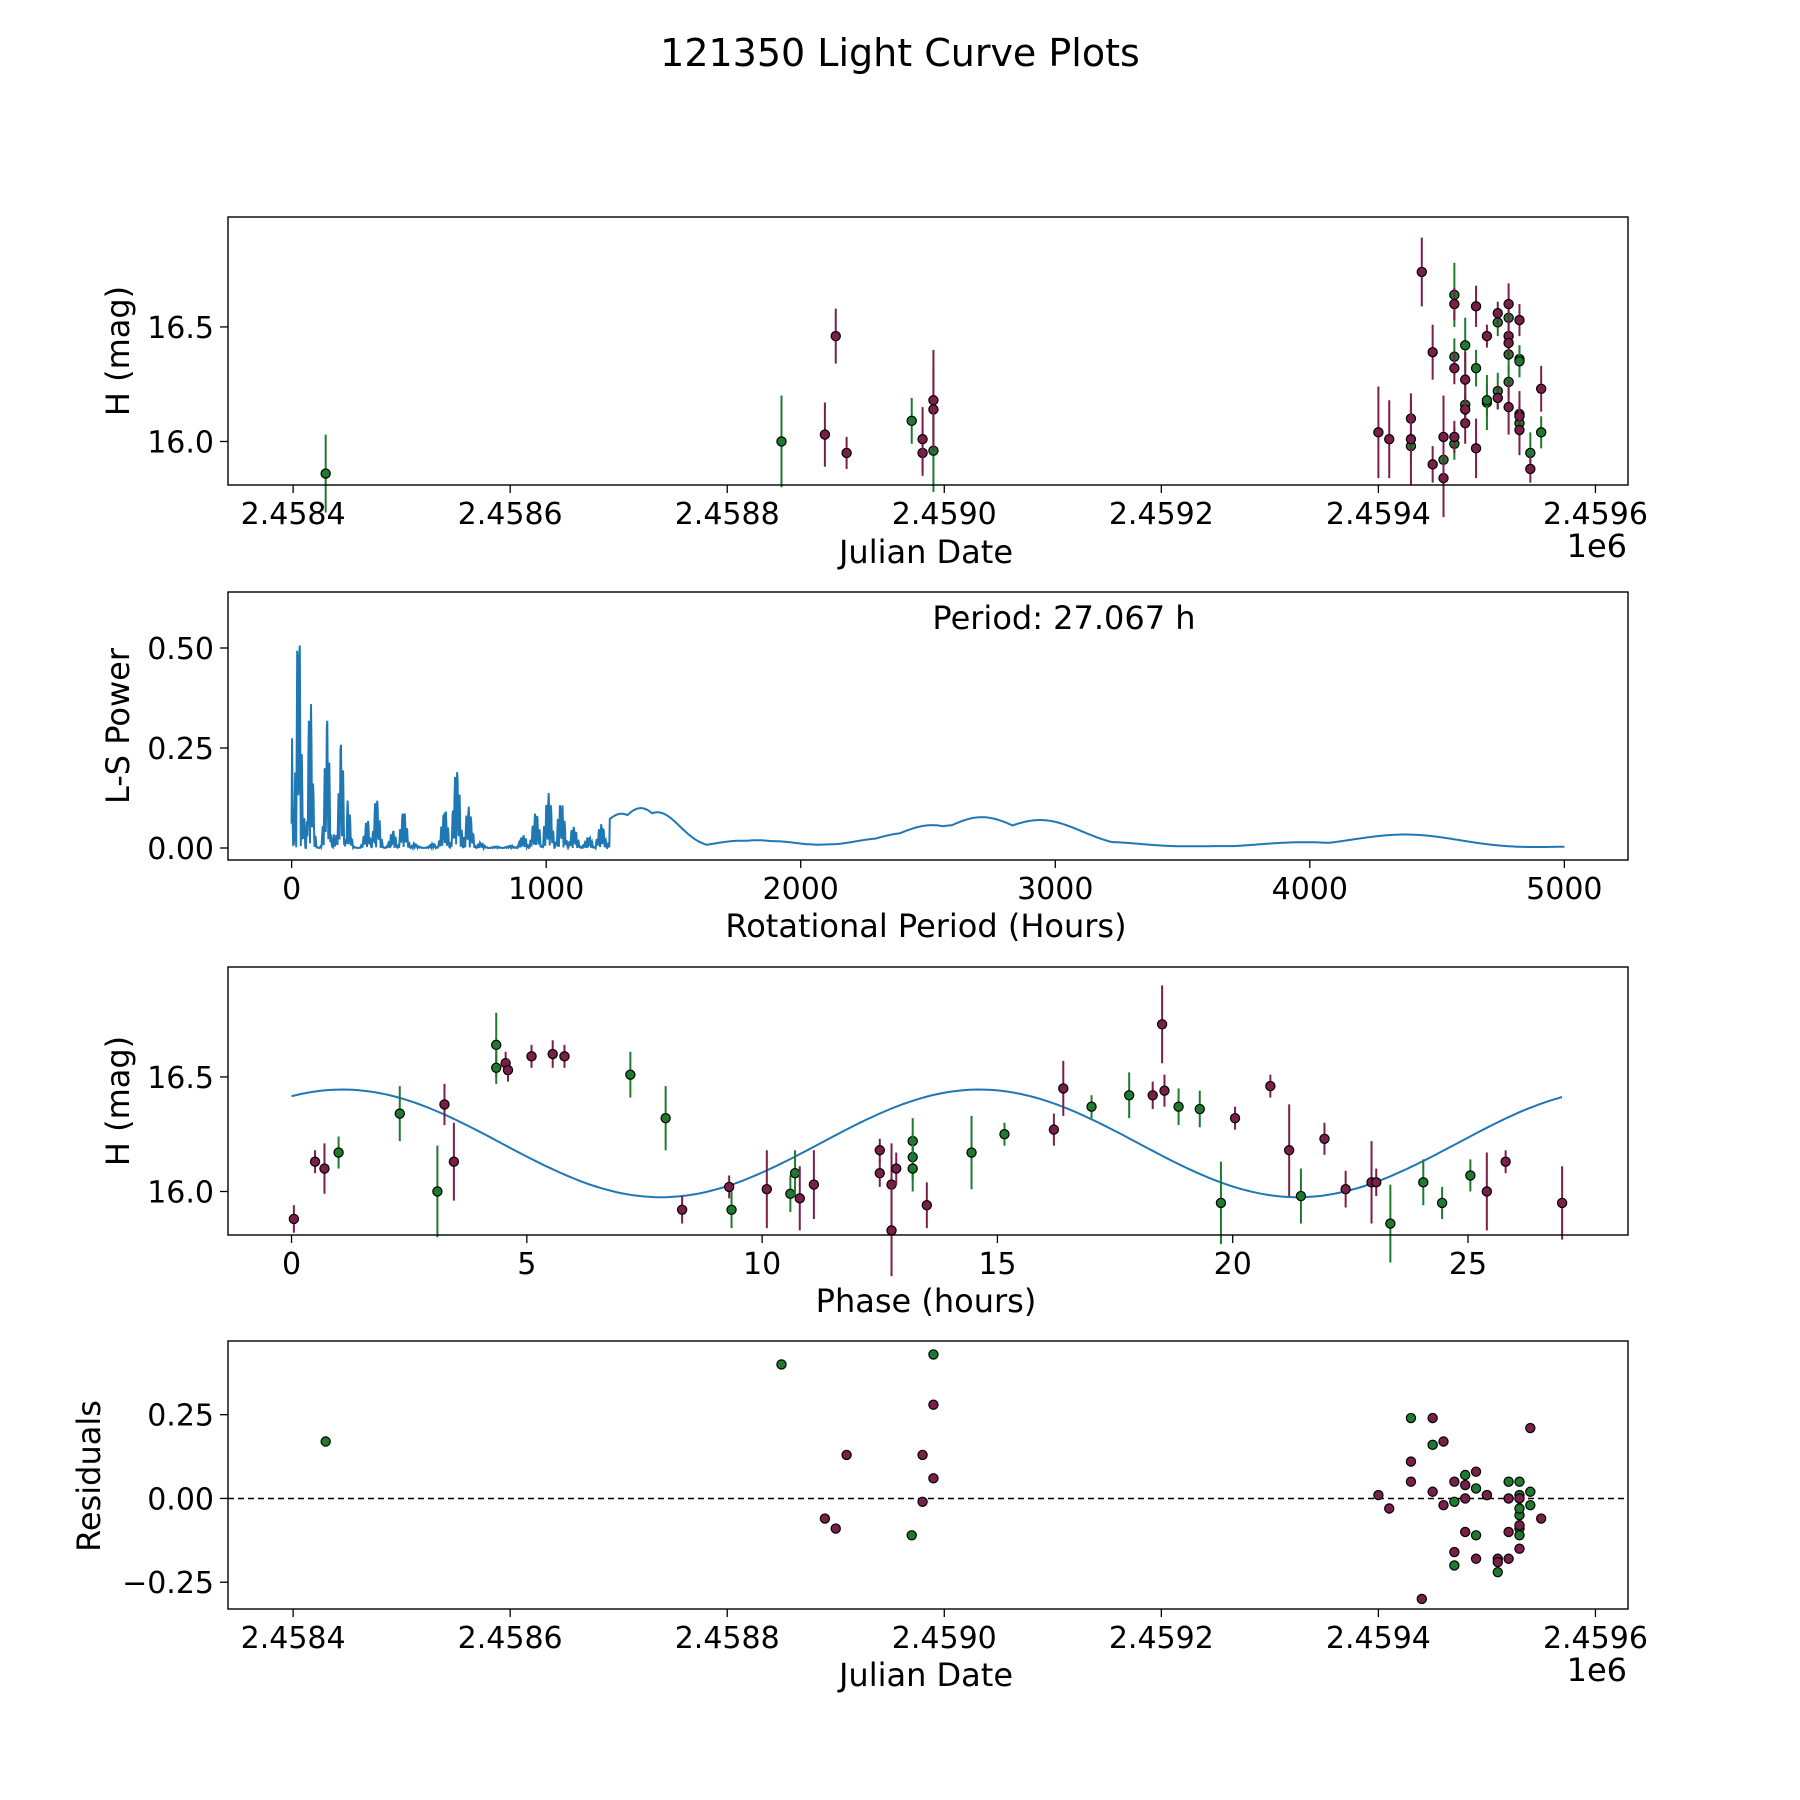  Describe the element at coordinates (928, 351) in the screenshot. I see `lightcurve-frame` at that location.